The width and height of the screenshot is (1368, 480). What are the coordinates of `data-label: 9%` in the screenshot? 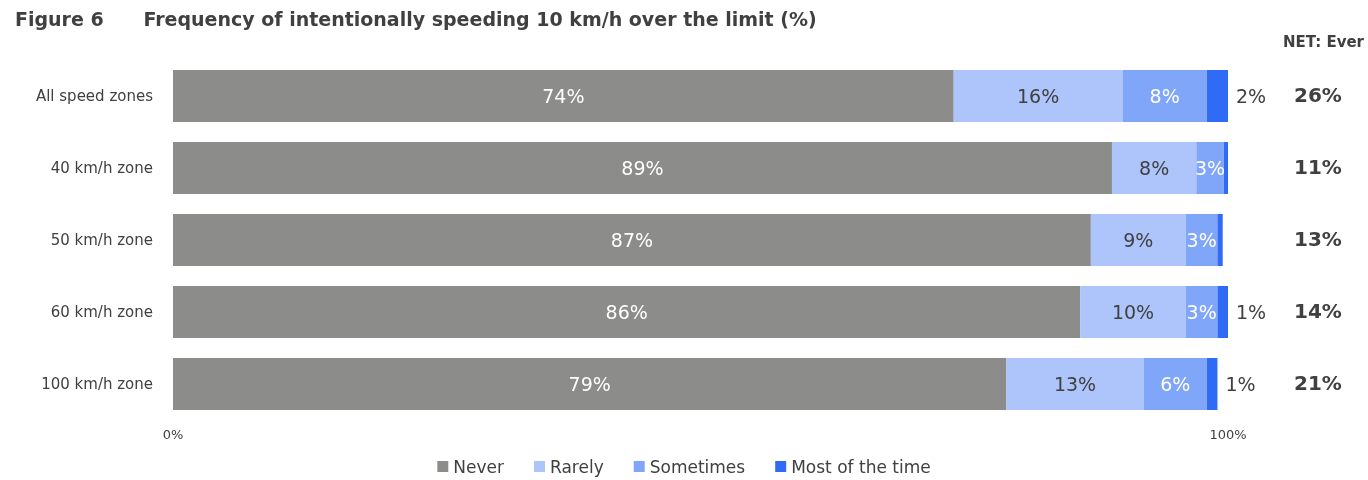 It's located at (1138, 240).